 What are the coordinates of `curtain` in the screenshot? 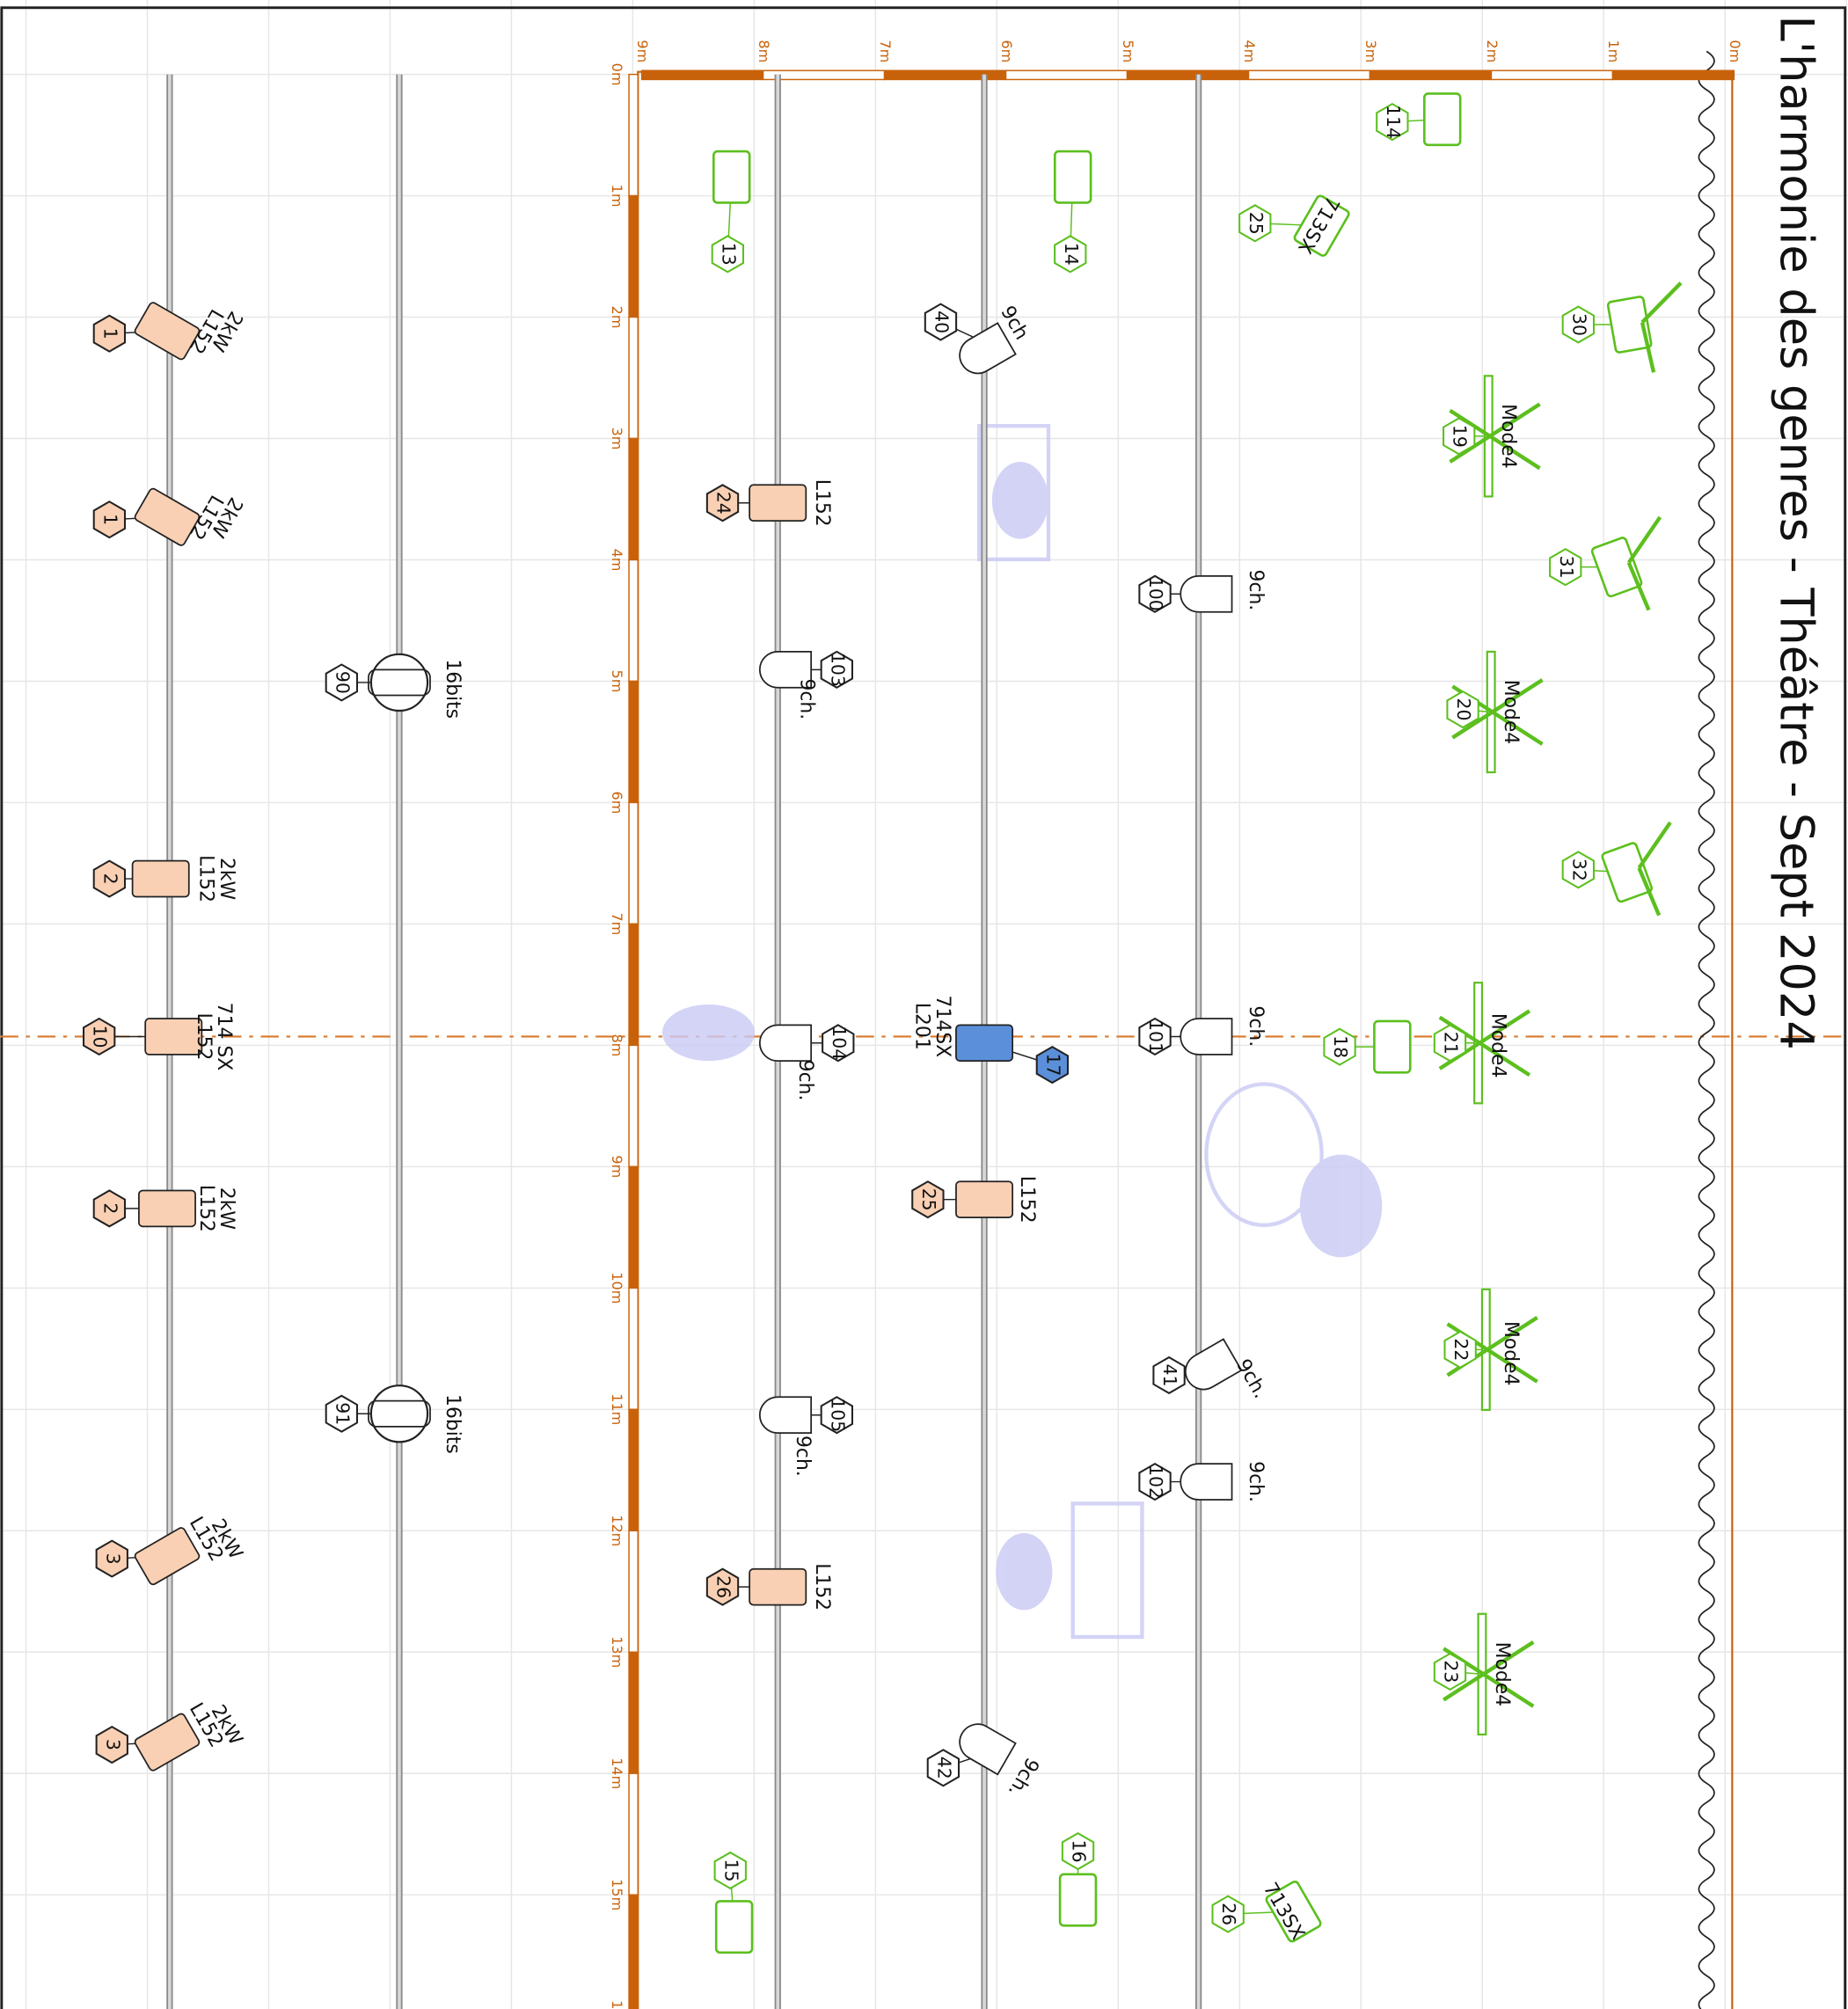 It's located at (1706, 1029).